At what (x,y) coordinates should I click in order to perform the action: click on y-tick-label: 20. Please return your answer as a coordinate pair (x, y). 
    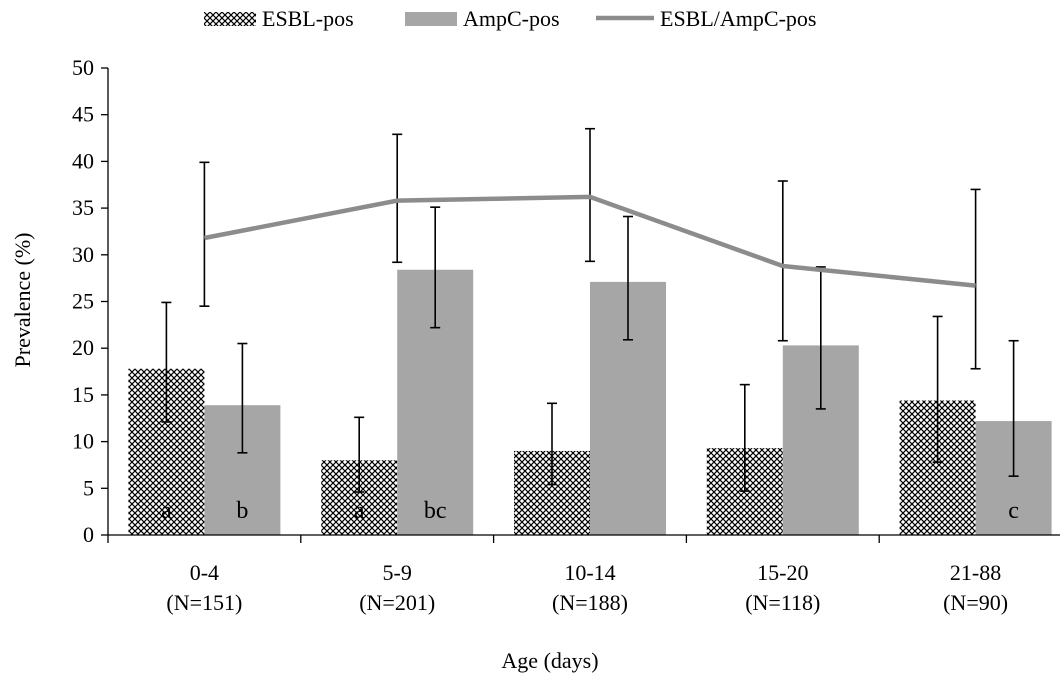
    Looking at the image, I should click on (83, 347).